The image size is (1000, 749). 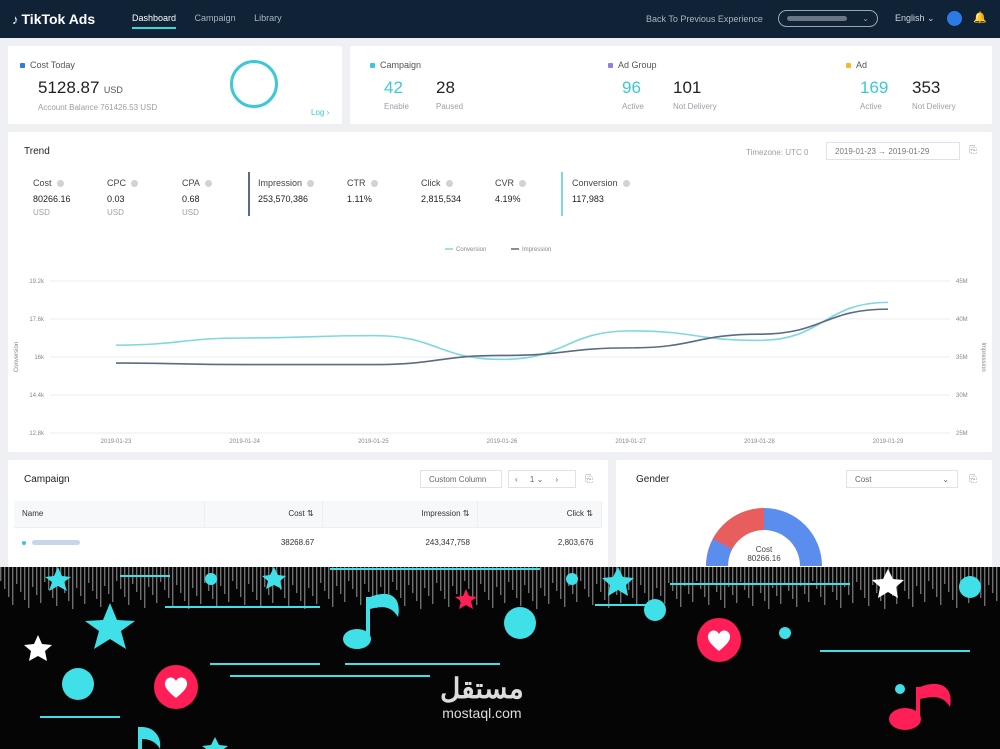 What do you see at coordinates (400, 514) in the screenshot?
I see `col-impression: Impression ⇅` at bounding box center [400, 514].